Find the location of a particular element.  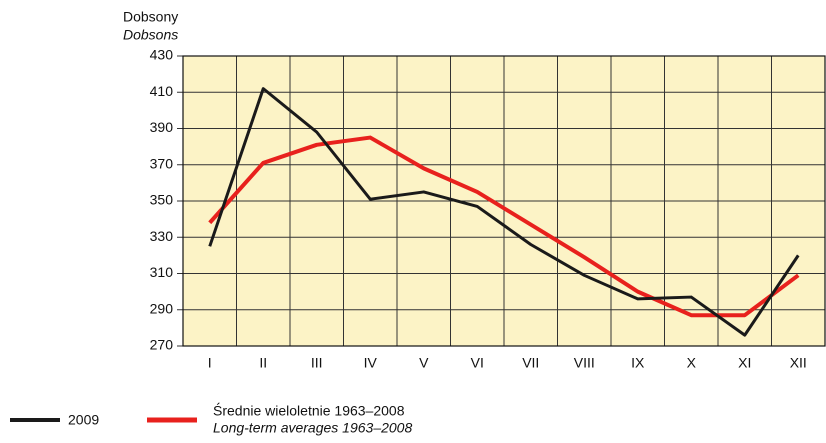

x-tick-label: IV is located at coordinates (371, 363).